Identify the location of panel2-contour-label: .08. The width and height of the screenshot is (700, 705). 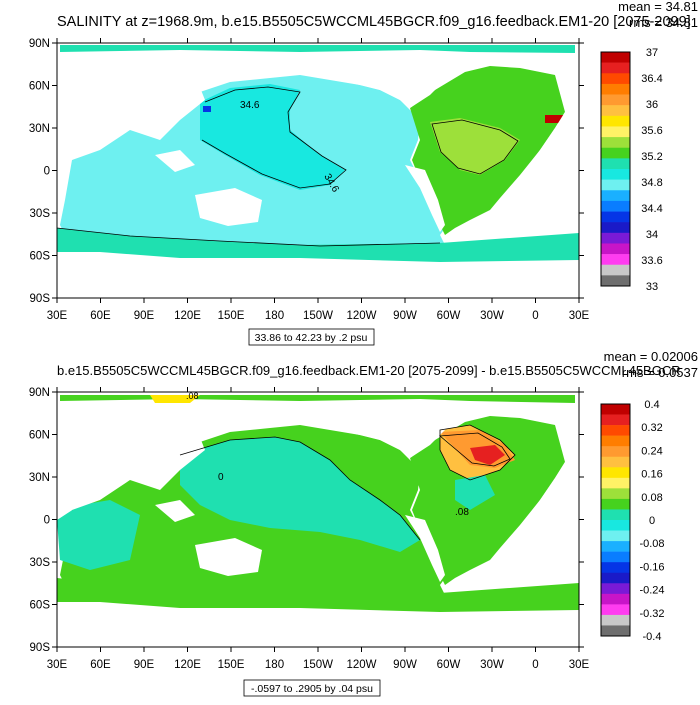
(192, 396).